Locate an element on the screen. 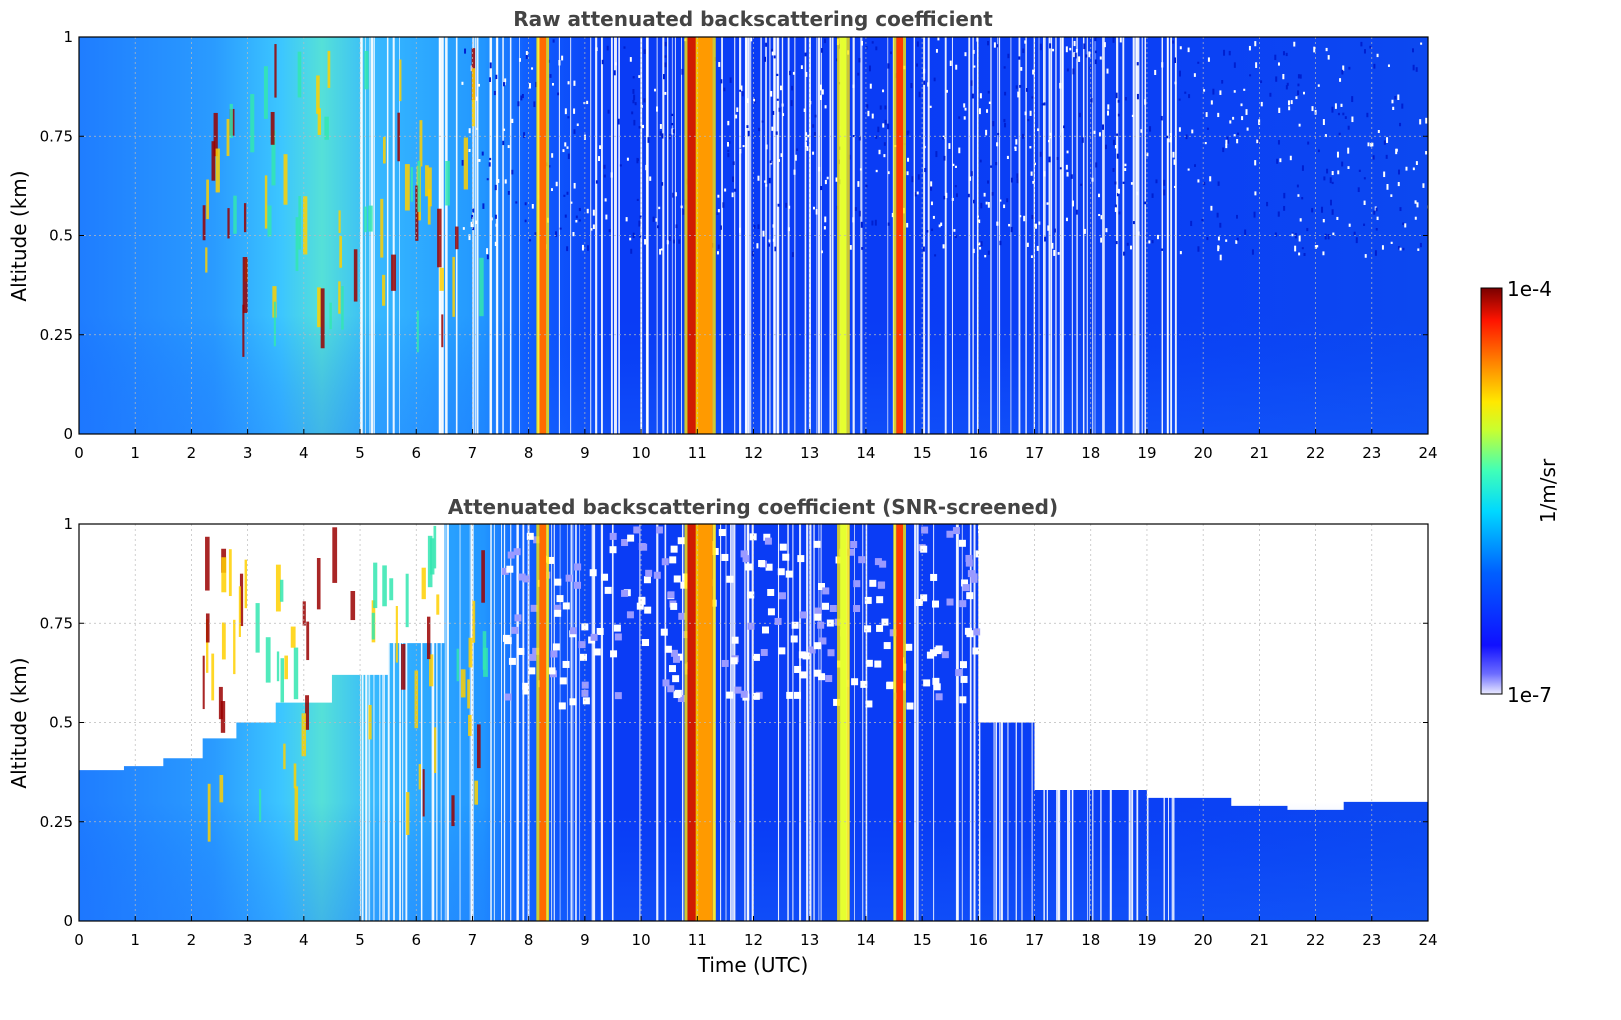  precipitation-column is located at coordinates (843, 235).